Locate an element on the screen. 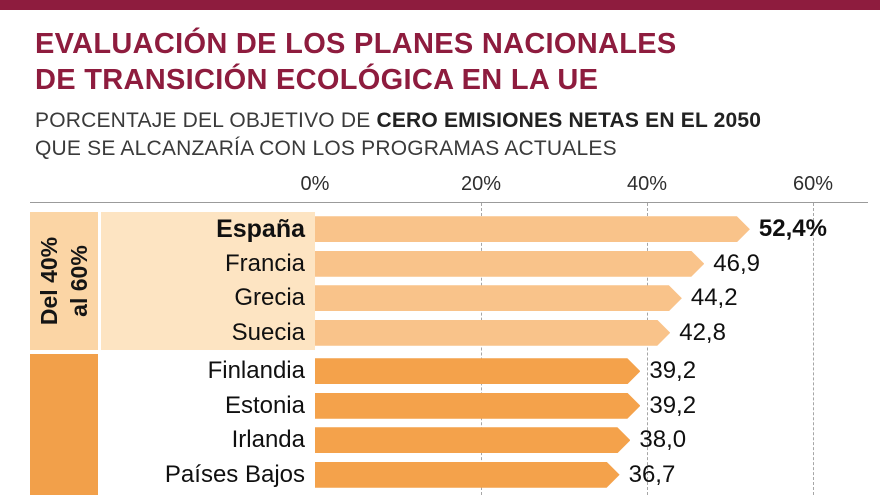 This screenshot has height=495, width=880. top-accent-bar is located at coordinates (440, 5).